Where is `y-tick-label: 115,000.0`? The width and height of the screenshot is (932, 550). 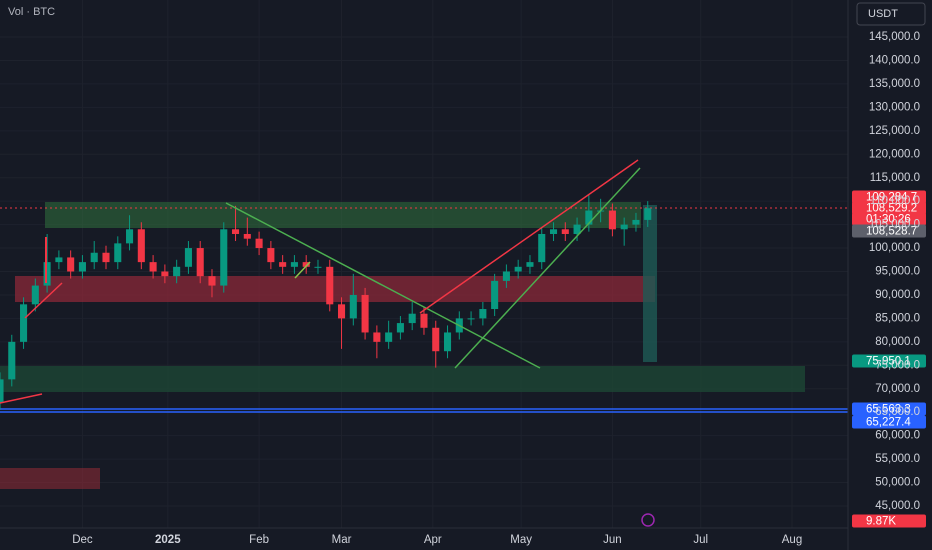
y-tick-label: 115,000.0 is located at coordinates (895, 178).